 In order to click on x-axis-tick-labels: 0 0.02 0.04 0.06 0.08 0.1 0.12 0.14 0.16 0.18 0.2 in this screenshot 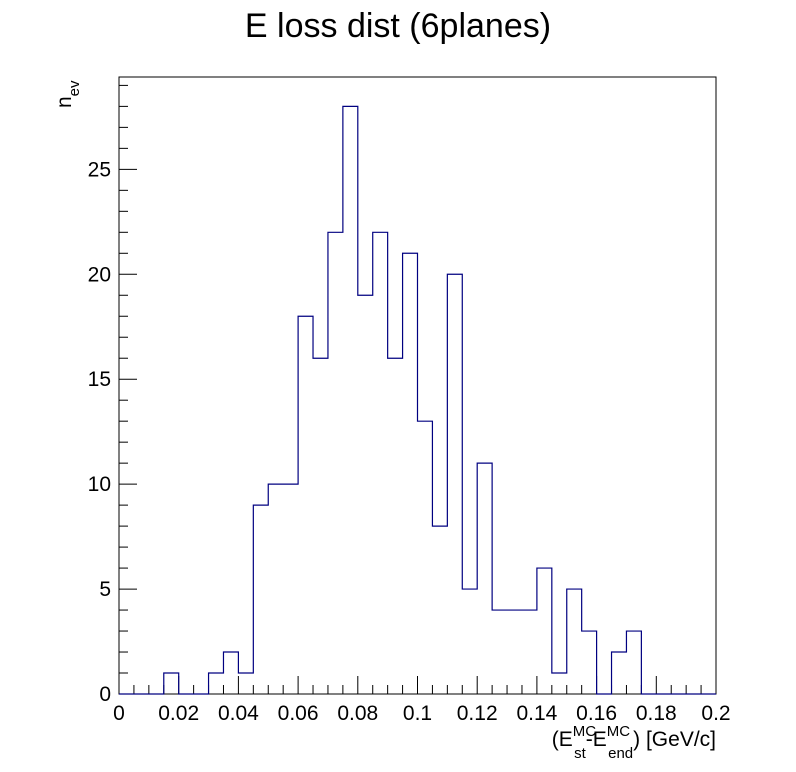, I will do `click(421, 713)`.